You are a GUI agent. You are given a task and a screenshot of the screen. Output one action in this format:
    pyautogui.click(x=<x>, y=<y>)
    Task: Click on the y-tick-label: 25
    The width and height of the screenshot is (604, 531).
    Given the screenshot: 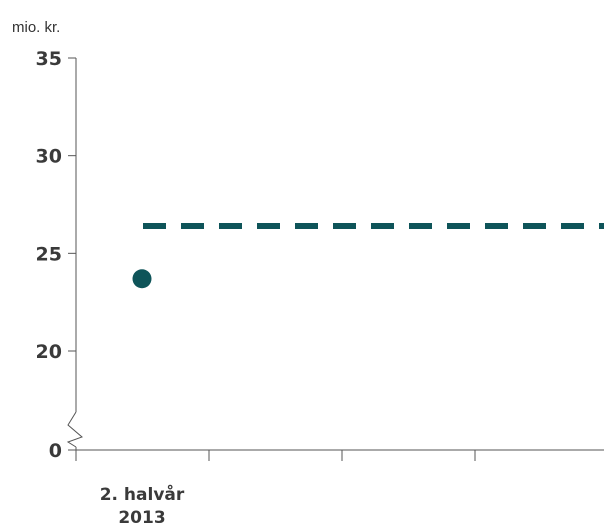 What is the action you would take?
    pyautogui.click(x=49, y=254)
    